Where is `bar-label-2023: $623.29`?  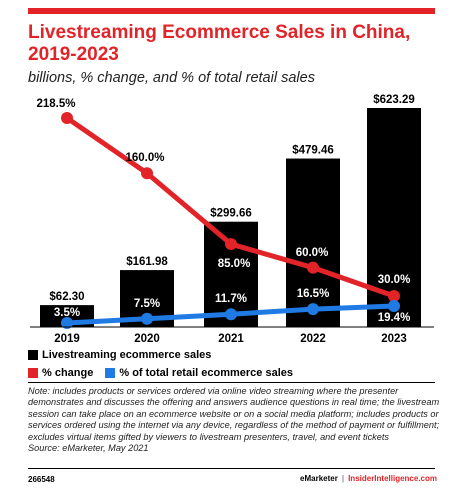 bar-label-2023: $623.29 is located at coordinates (394, 100).